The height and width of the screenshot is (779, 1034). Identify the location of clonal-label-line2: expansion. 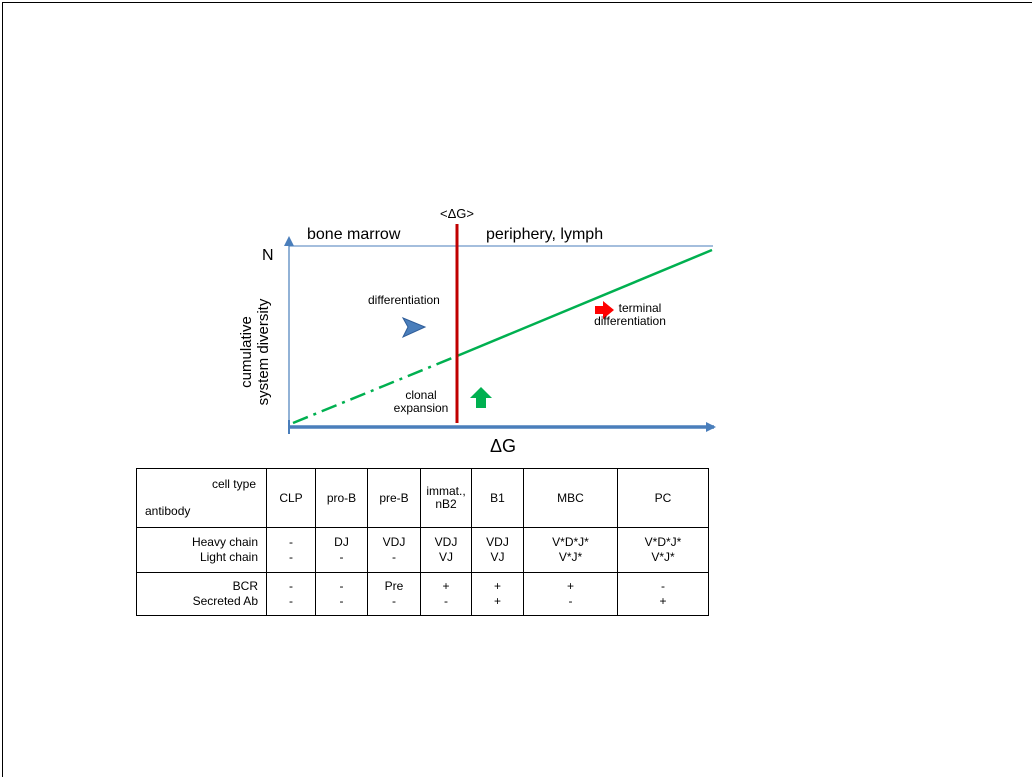
(421, 408).